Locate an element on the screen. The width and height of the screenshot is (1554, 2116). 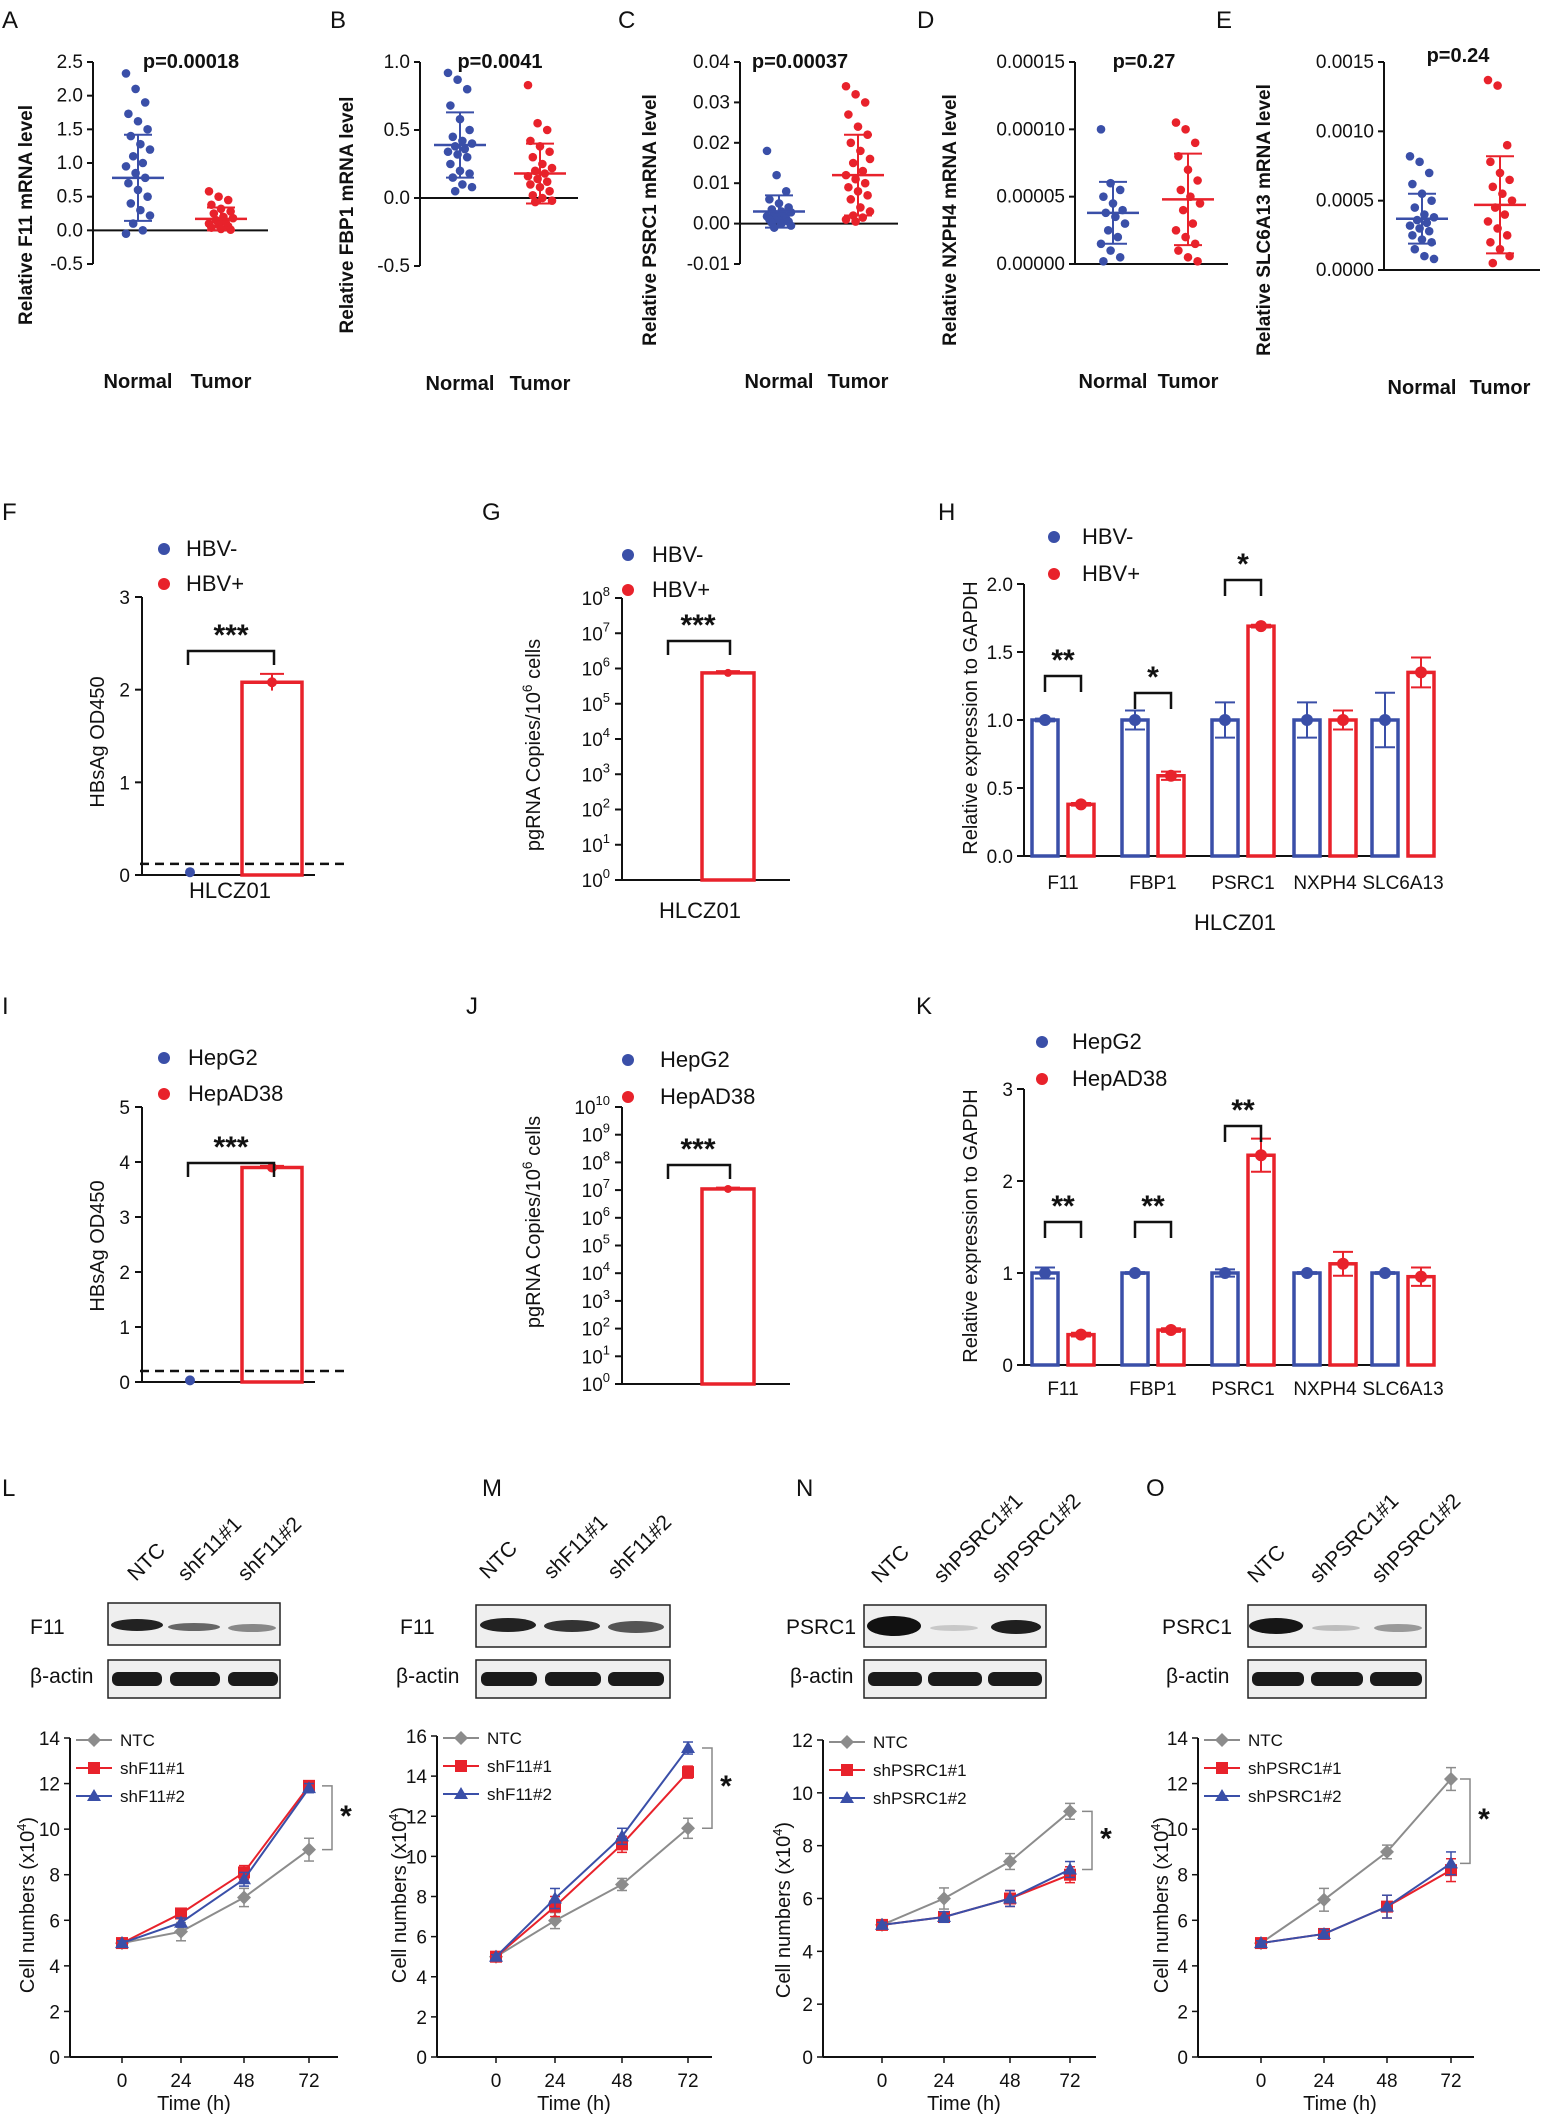
p-value-label: p=0.00037 is located at coordinates (800, 62).